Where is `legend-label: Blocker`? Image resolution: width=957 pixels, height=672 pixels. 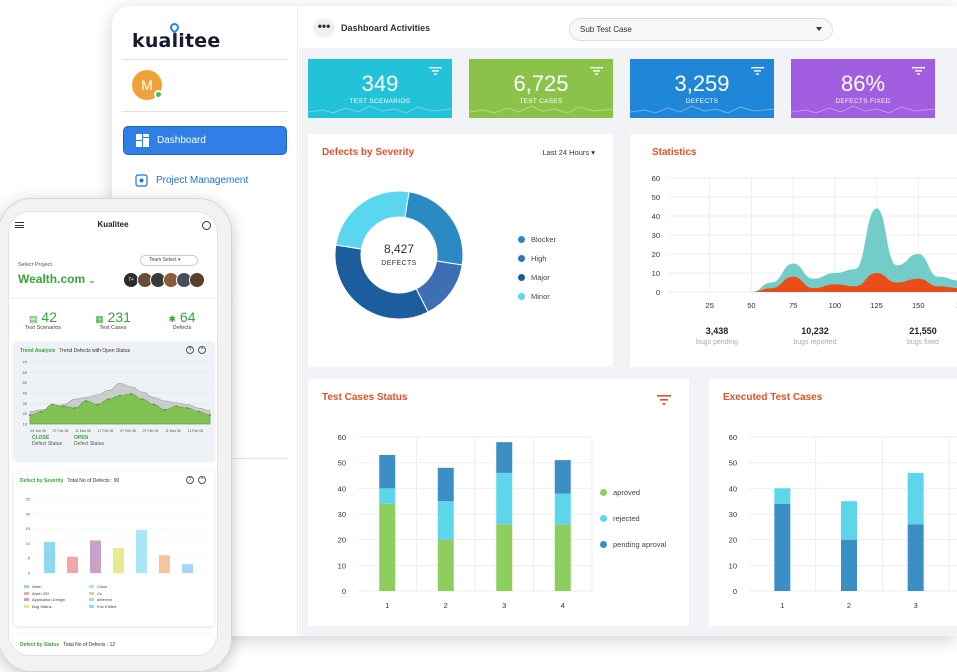 legend-label: Blocker is located at coordinates (544, 239).